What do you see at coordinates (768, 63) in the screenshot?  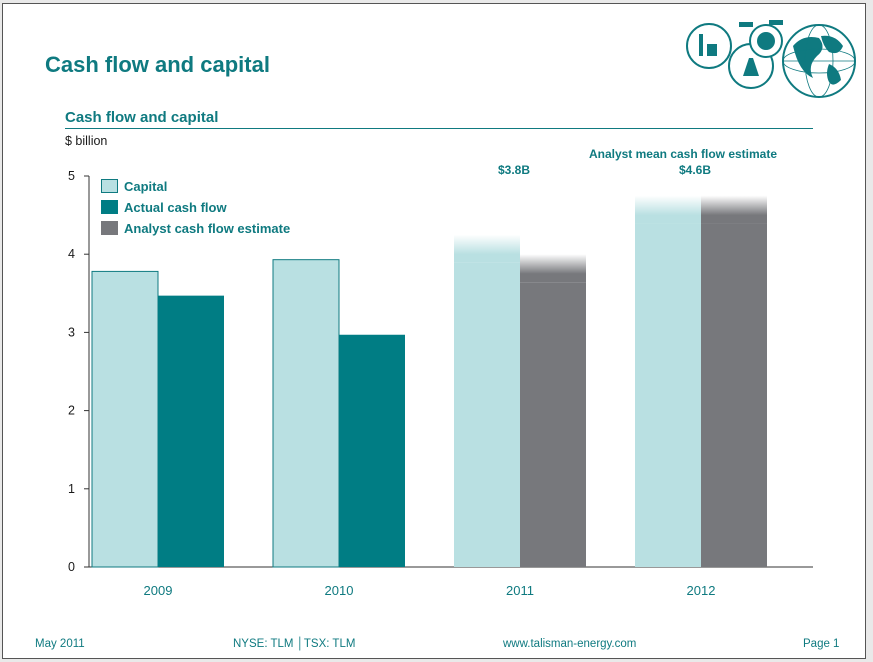 I see `talisman-globe-collage-icon` at bounding box center [768, 63].